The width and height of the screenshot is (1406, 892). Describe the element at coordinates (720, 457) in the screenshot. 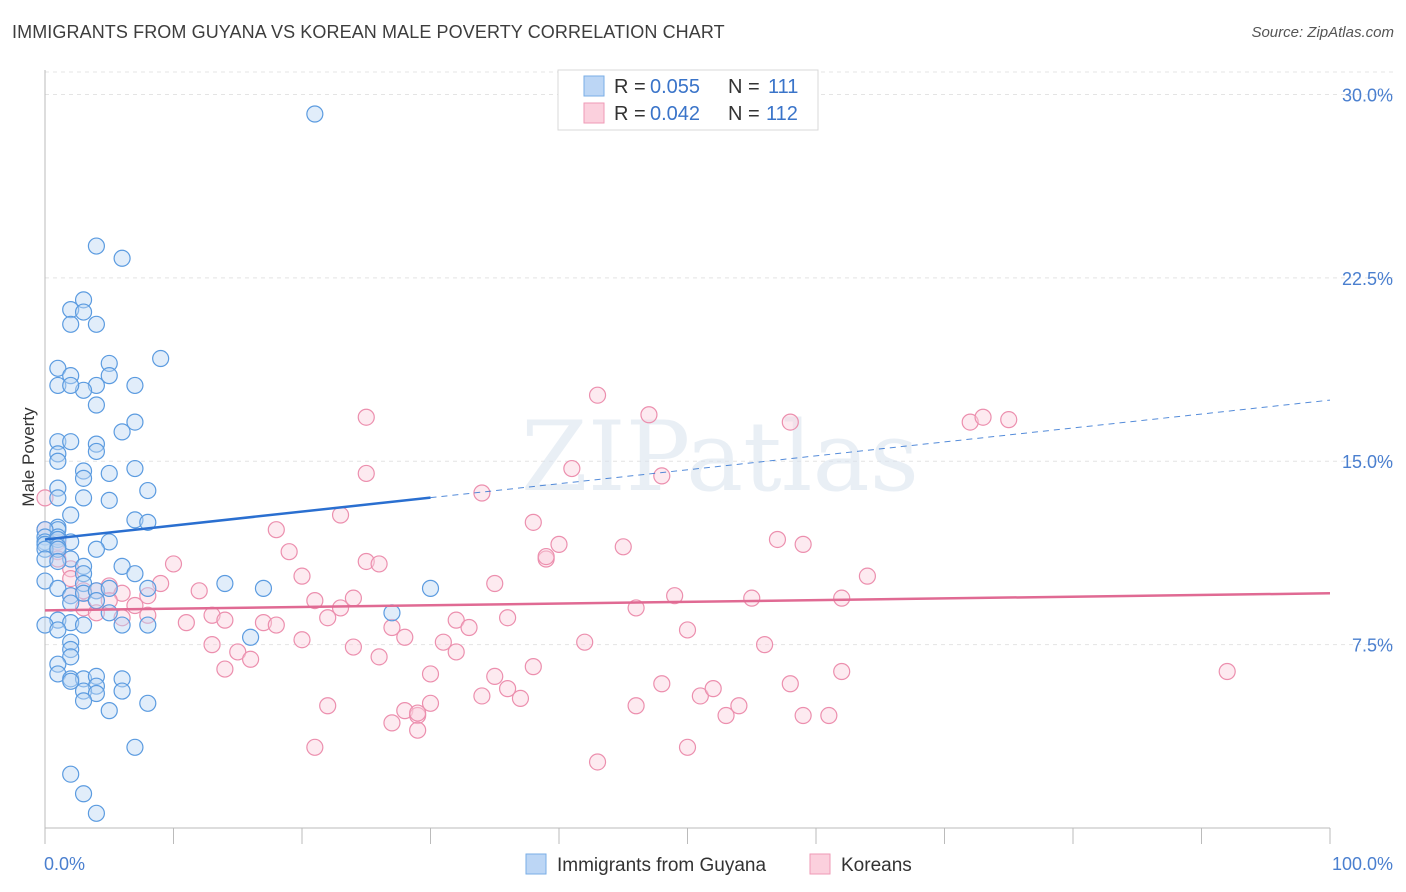

I see `watermark: ZIPatlas` at that location.